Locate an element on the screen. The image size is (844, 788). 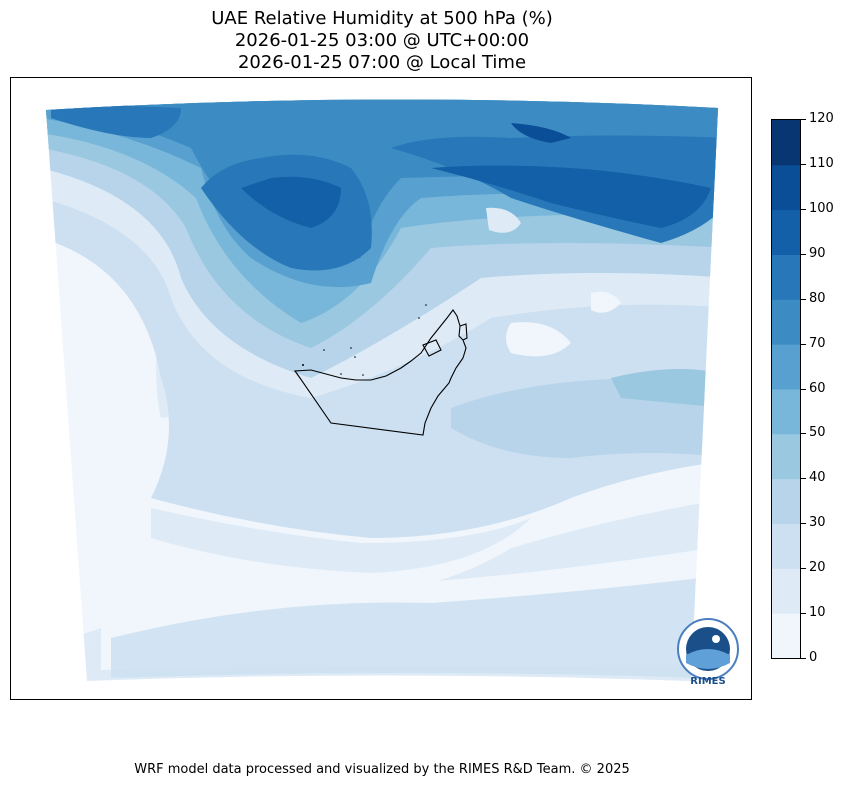
colorbar-tick-label: 110 is located at coordinates (821, 163).